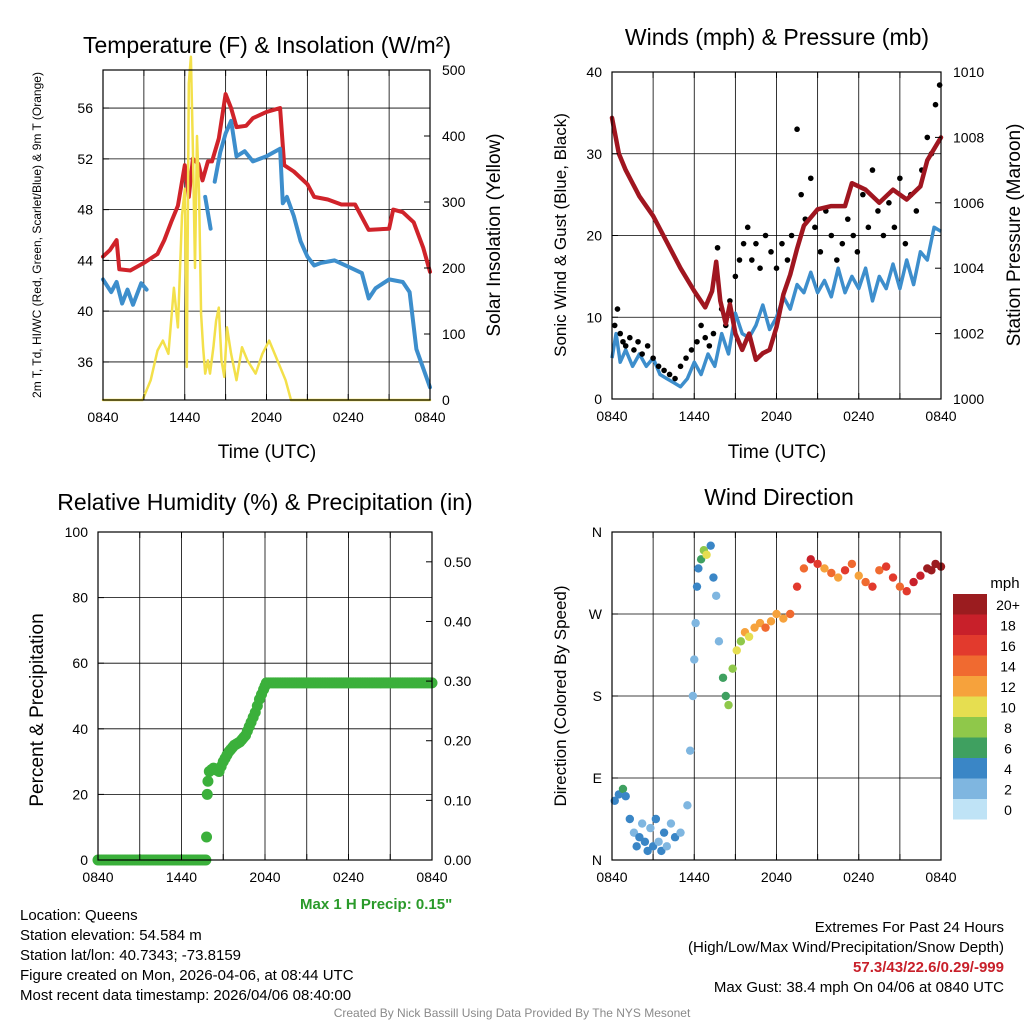 Image resolution: width=1024 pixels, height=1024 pixels. Describe the element at coordinates (454, 136) in the screenshot. I see `temp-y2tick-label: 400` at that location.